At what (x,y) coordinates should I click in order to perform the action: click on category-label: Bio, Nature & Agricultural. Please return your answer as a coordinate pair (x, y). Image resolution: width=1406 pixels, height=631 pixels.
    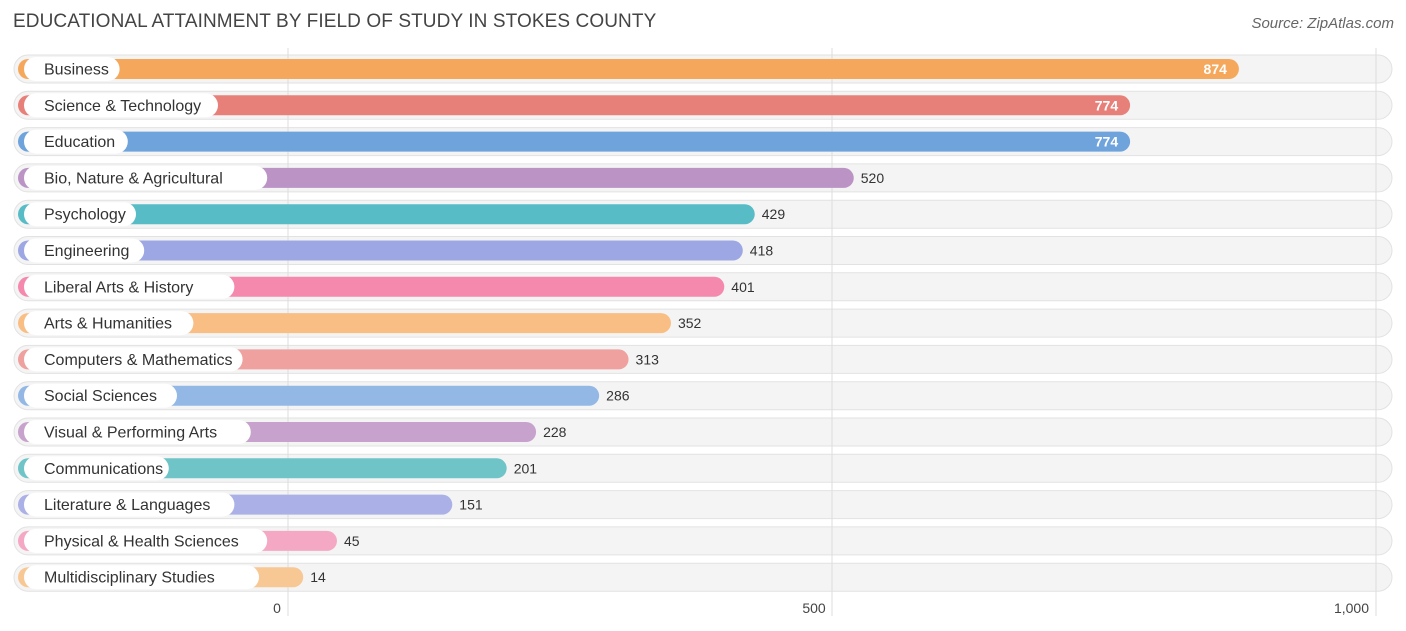
    Looking at the image, I should click on (133, 178).